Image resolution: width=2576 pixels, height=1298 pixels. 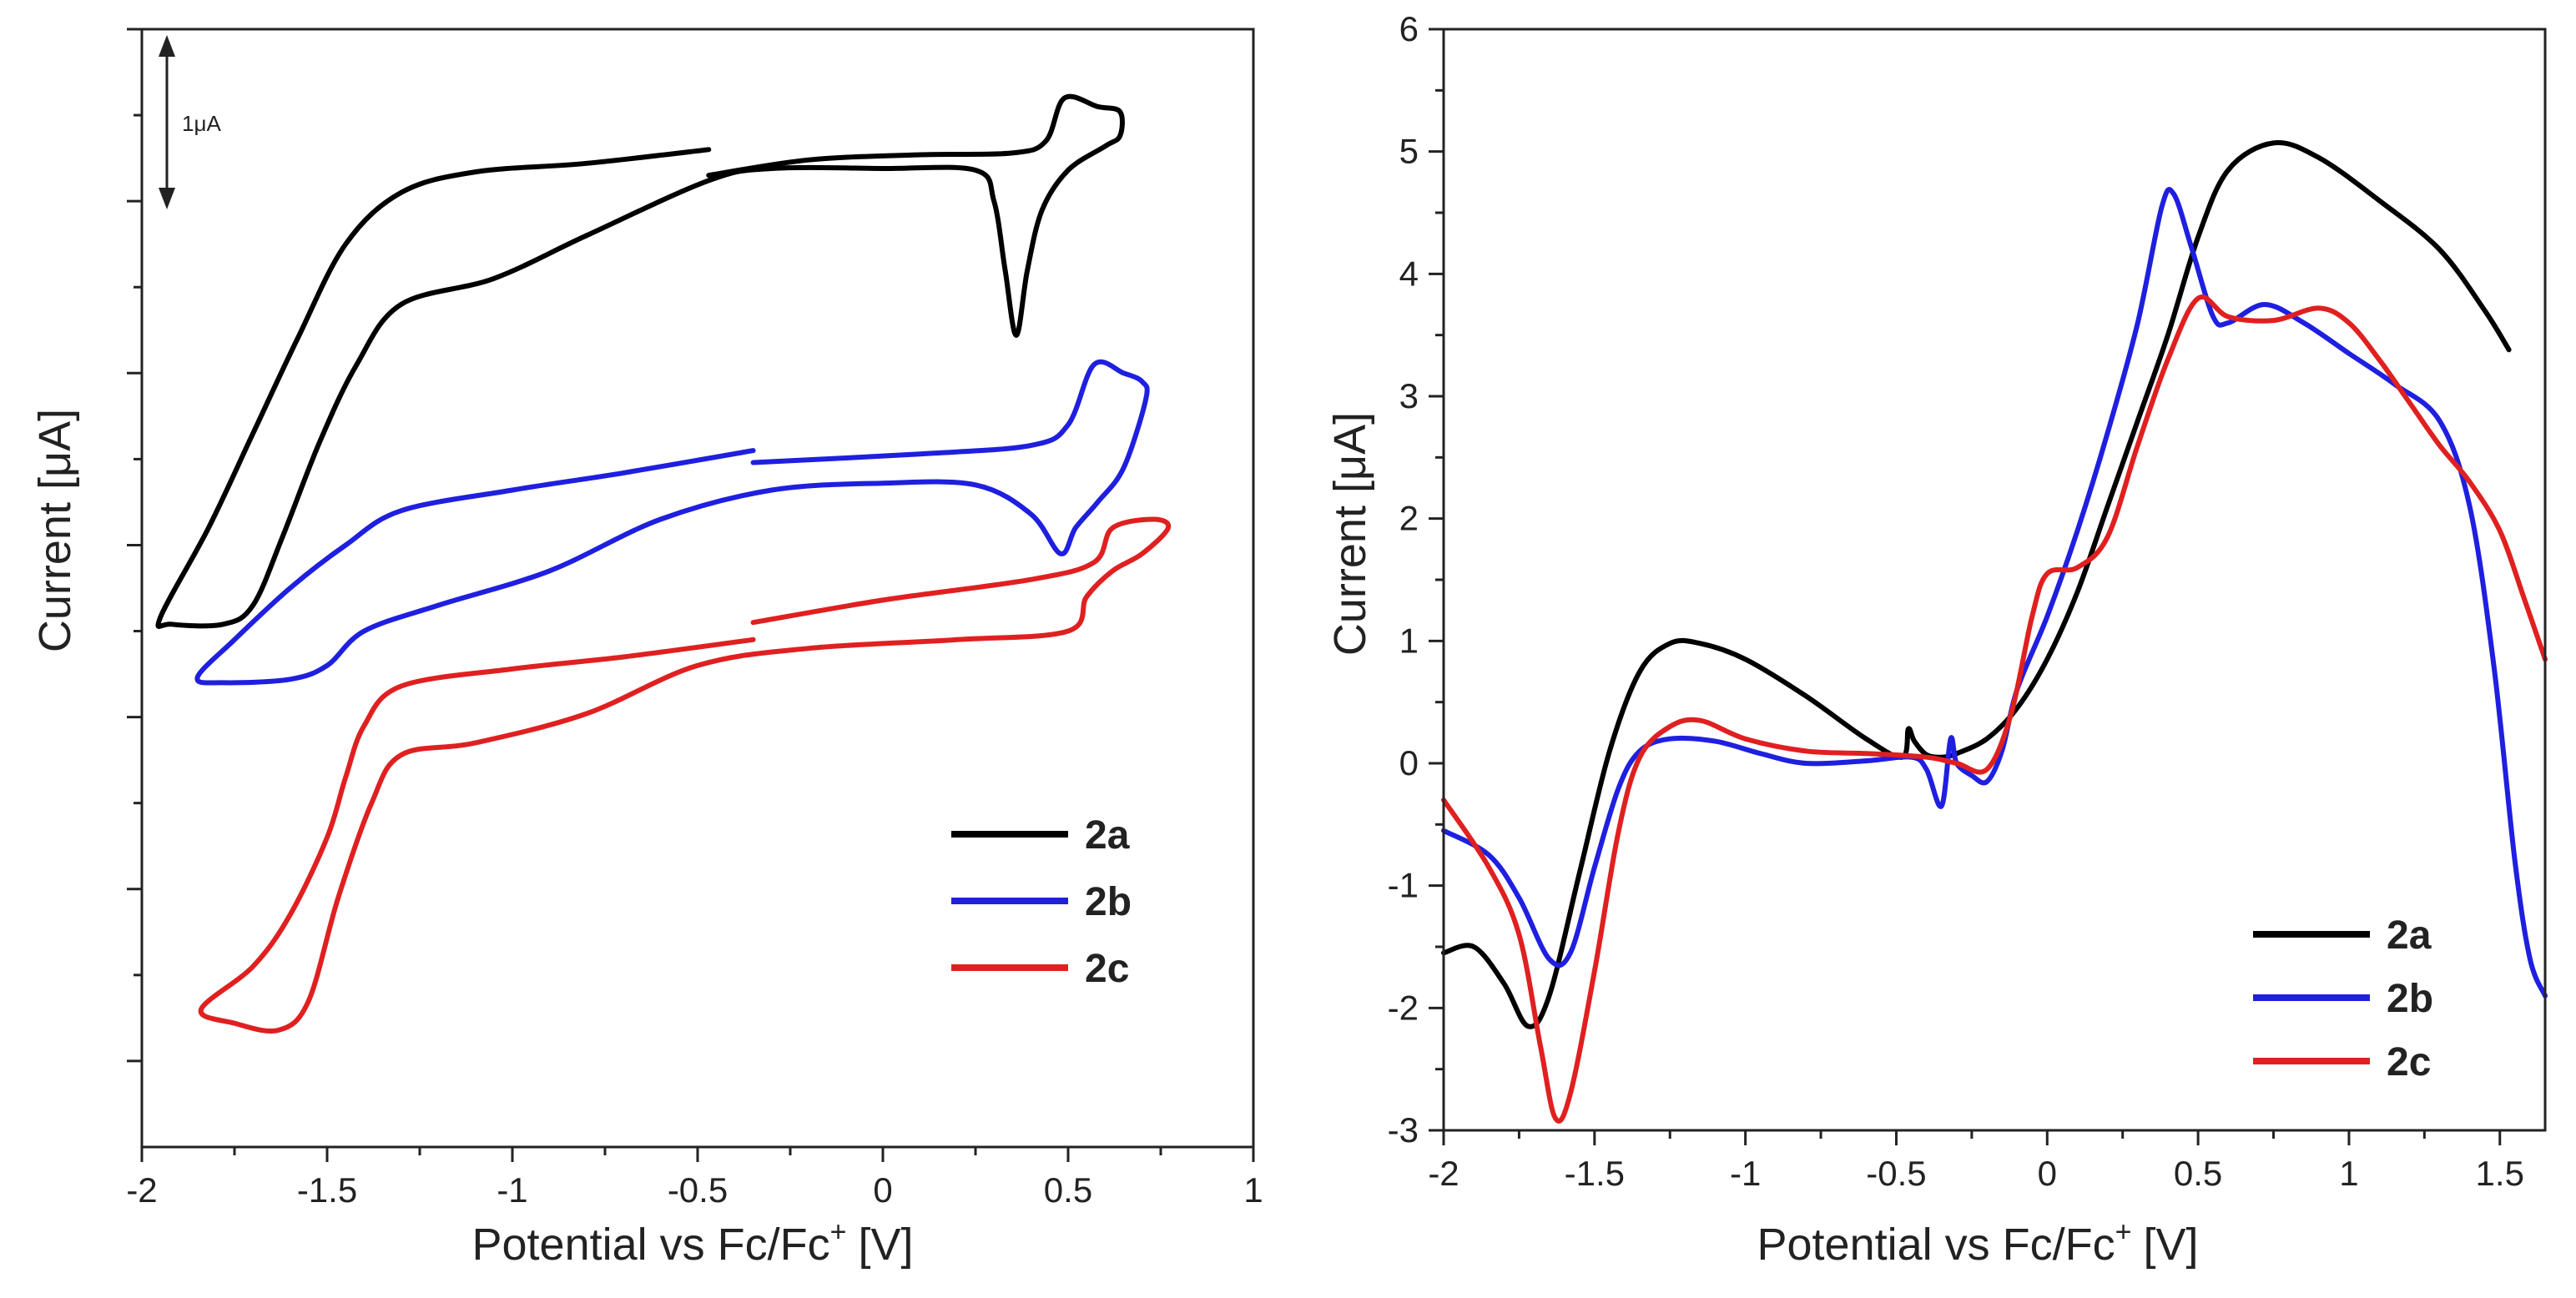 What do you see at coordinates (2409, 1062) in the screenshot?
I see `dpv-legend-label-2c: 2c` at bounding box center [2409, 1062].